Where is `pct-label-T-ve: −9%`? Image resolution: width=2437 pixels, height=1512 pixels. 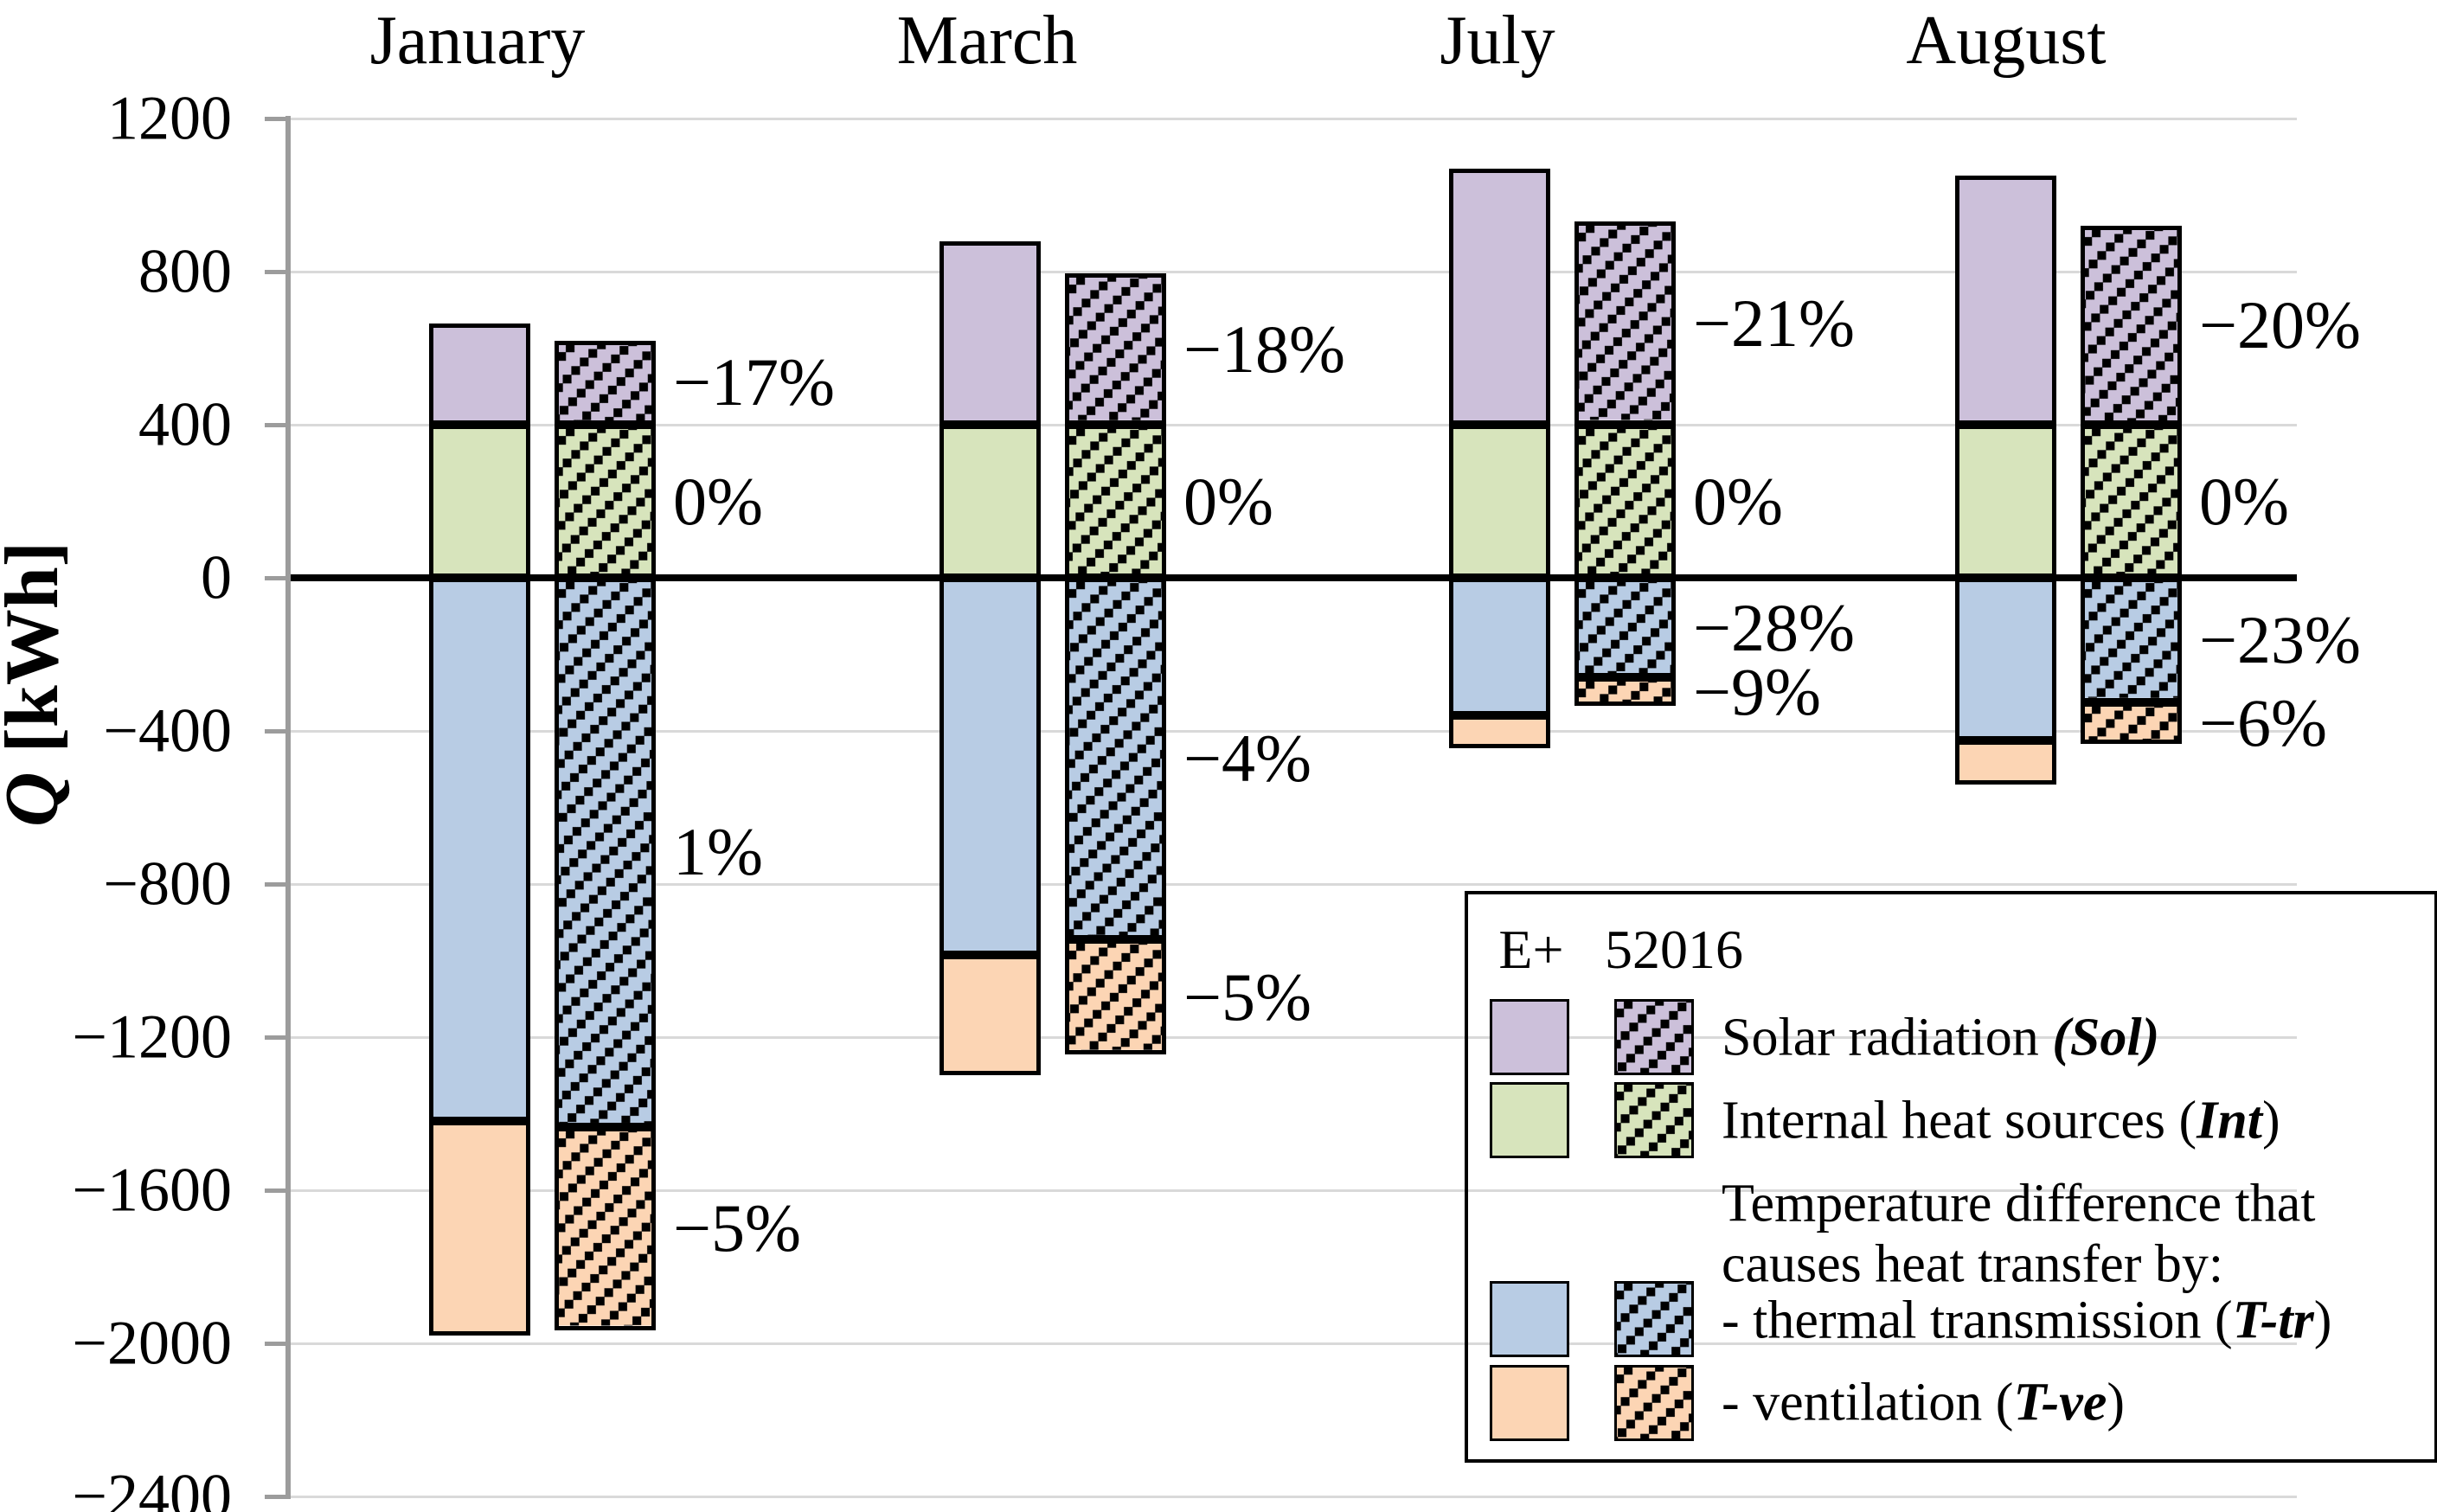
pct-label-T-ve: −9% is located at coordinates (1757, 691).